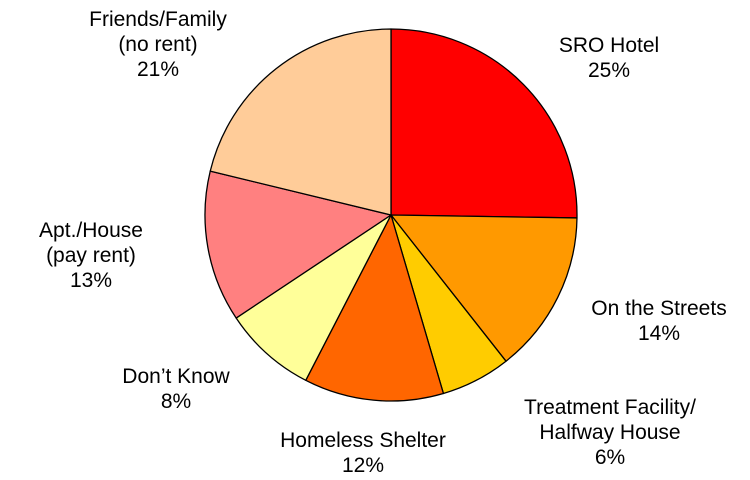 The image size is (750, 480). I want to click on pie-label-apt-house-pay-rent: Apt./House (pay rent) 13%, so click(91, 255).